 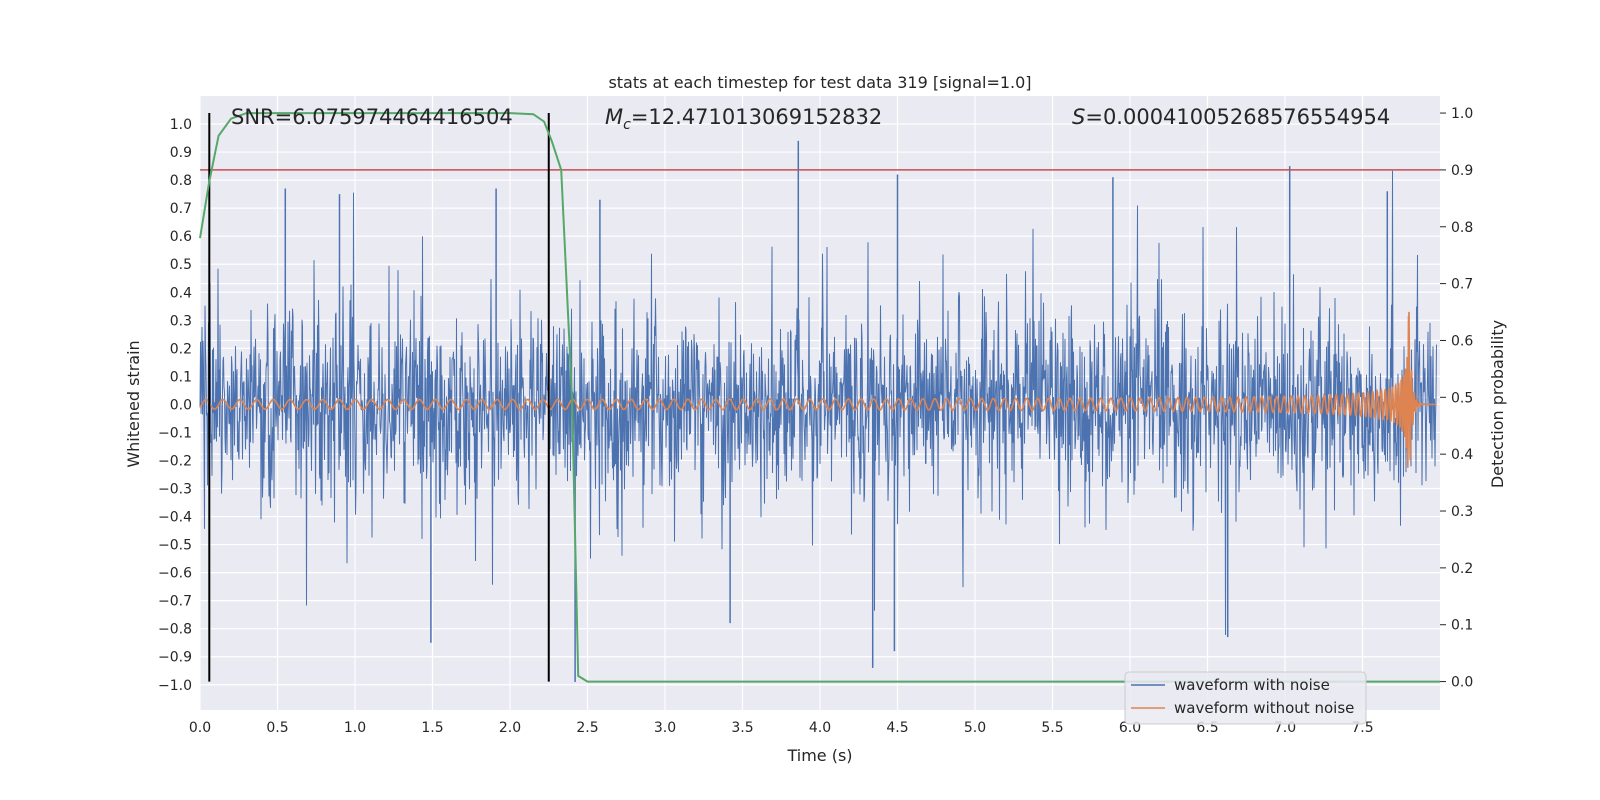 I want to click on x-tick-label: 5.5, so click(x=1052, y=728).